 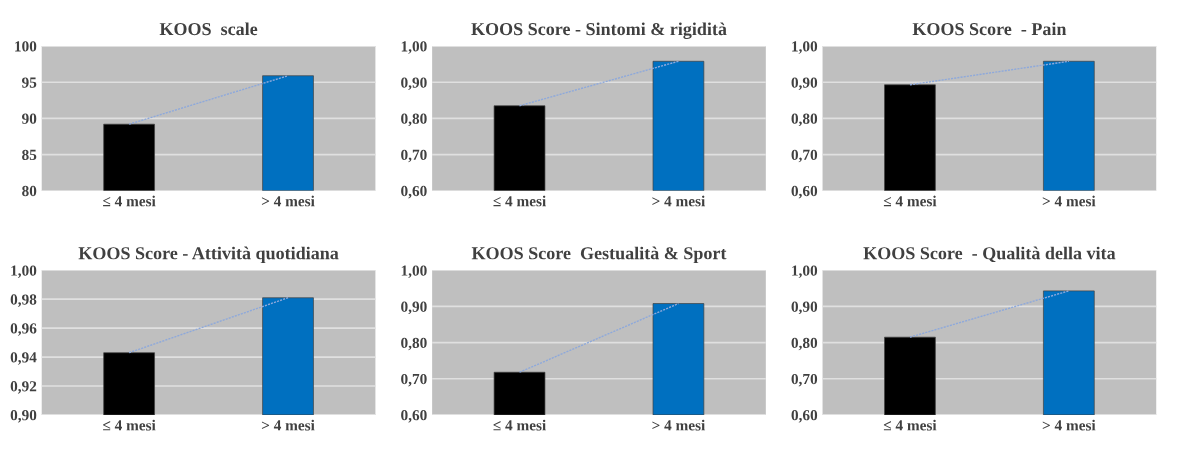 I want to click on y-tick-label: 0,94, so click(x=23, y=358).